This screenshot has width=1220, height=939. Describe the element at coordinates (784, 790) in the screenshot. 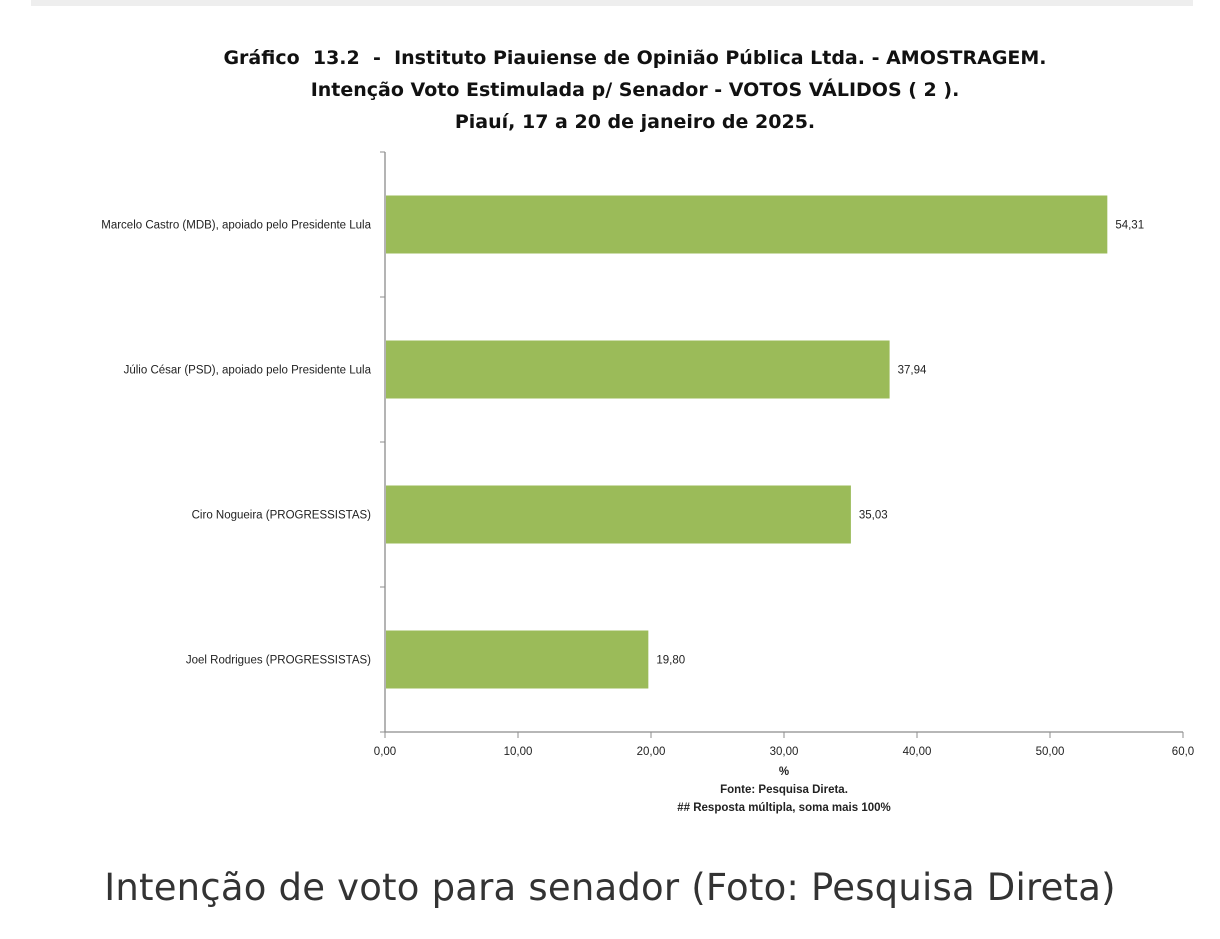

I see `chart-note-source: Fonte: Pesquisa Direta.` at that location.